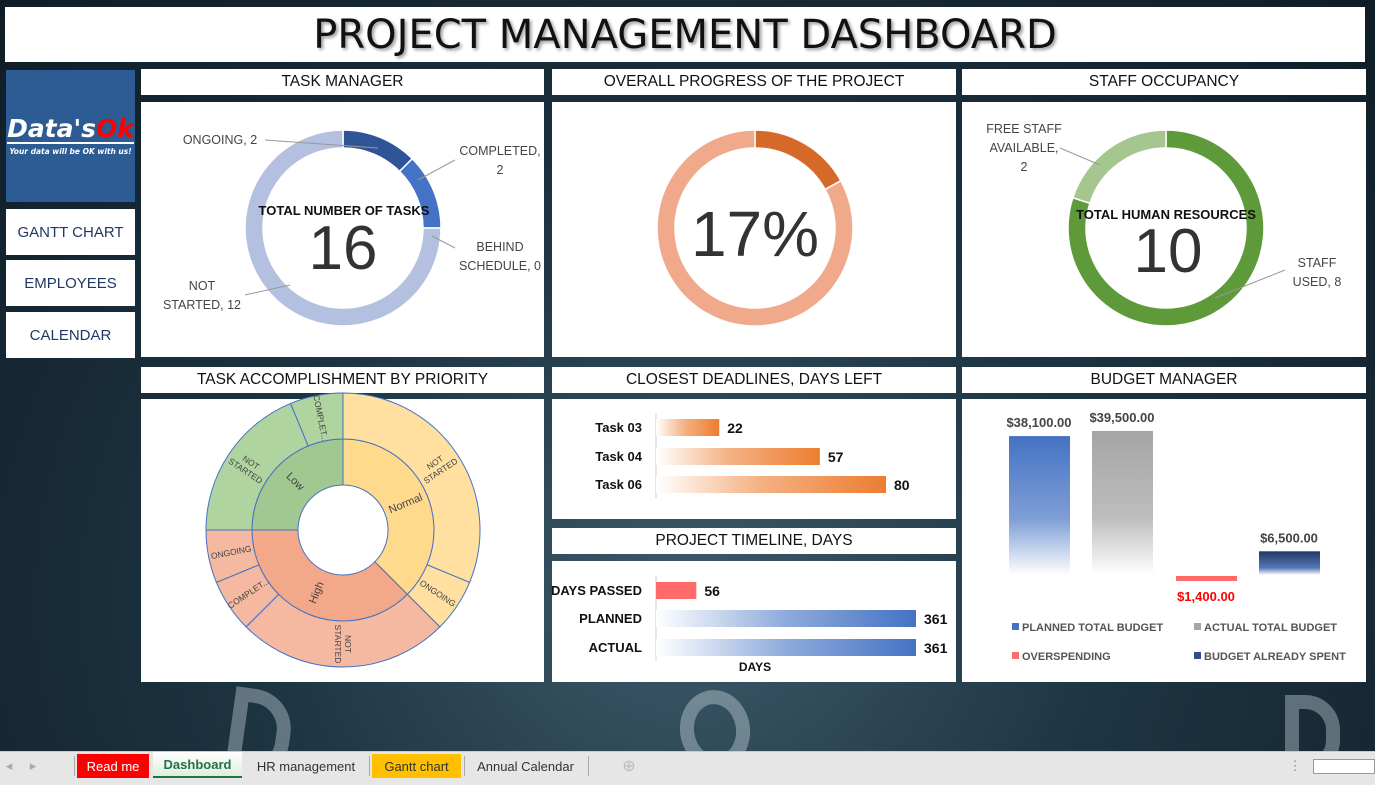 This screenshot has width=1375, height=785. Describe the element at coordinates (70, 136) in the screenshot. I see `logo: Data'sOk Your data will be OK with us!` at that location.